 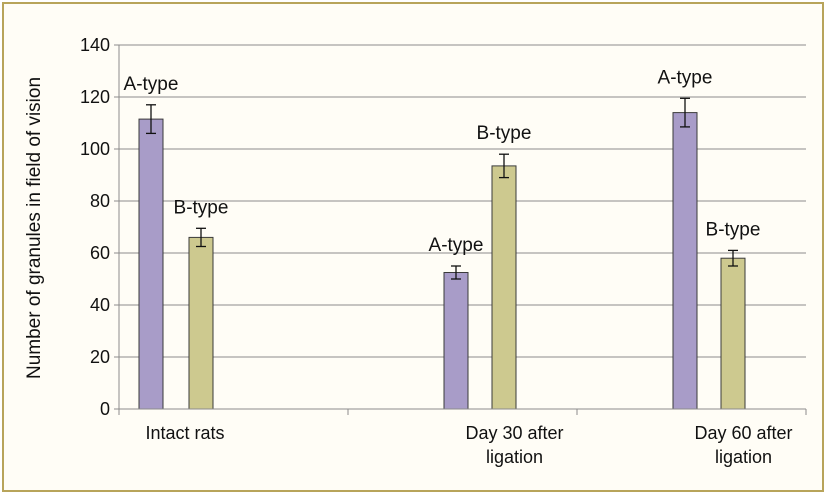 What do you see at coordinates (105, 409) in the screenshot?
I see `y-tick-label: 0` at bounding box center [105, 409].